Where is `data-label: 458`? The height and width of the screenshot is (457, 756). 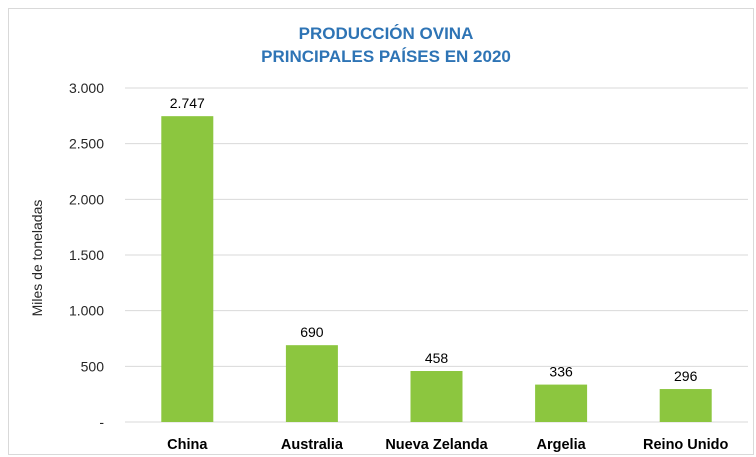 data-label: 458 is located at coordinates (437, 358).